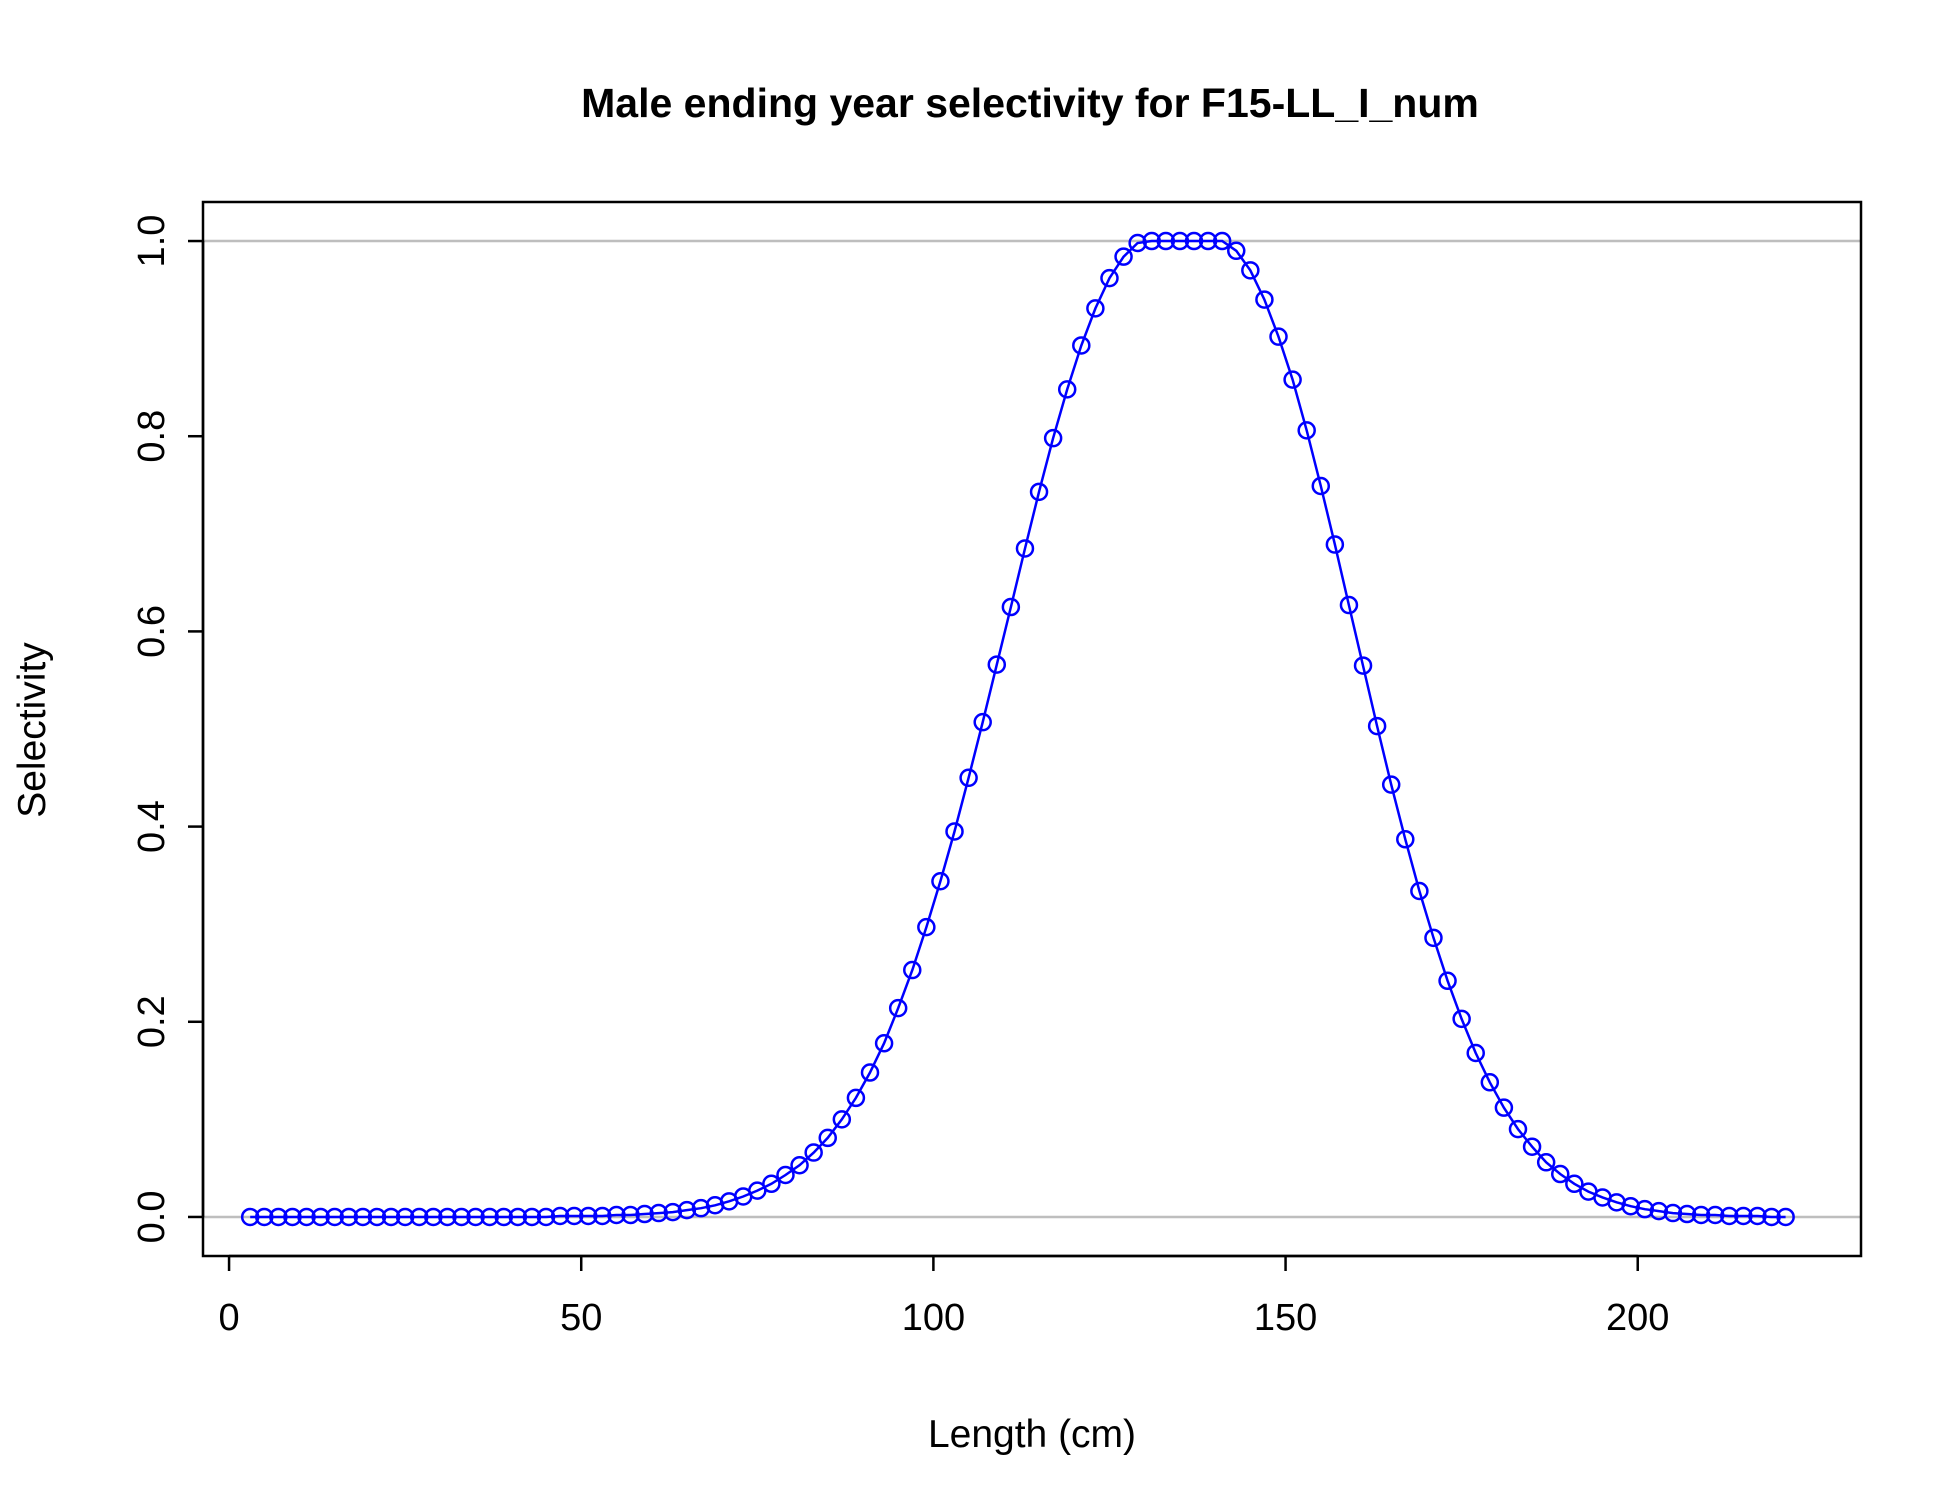 Image resolution: width=1950 pixels, height=1500 pixels. I want to click on y-tick-label: 0.4, so click(152, 826).